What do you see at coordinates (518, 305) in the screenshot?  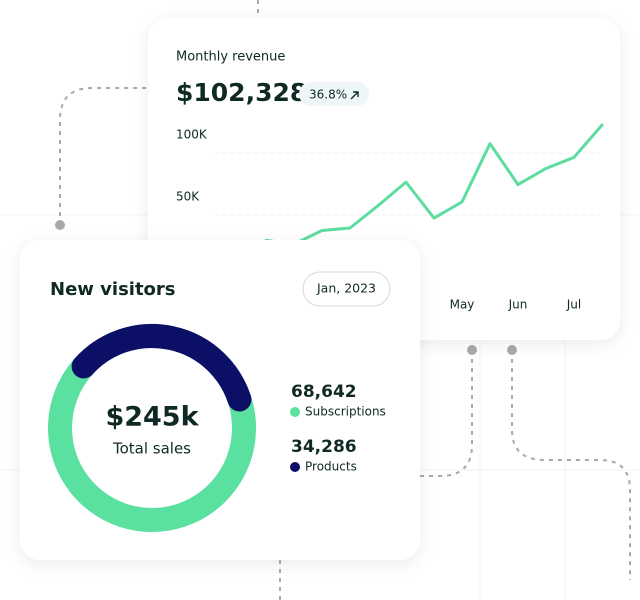 I see `x-tick-label: Jun` at bounding box center [518, 305].